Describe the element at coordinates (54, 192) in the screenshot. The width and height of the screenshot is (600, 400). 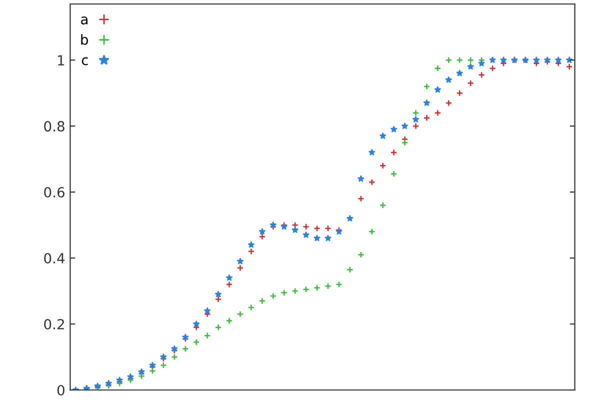
I see `y-tick-label: 0.6` at that location.